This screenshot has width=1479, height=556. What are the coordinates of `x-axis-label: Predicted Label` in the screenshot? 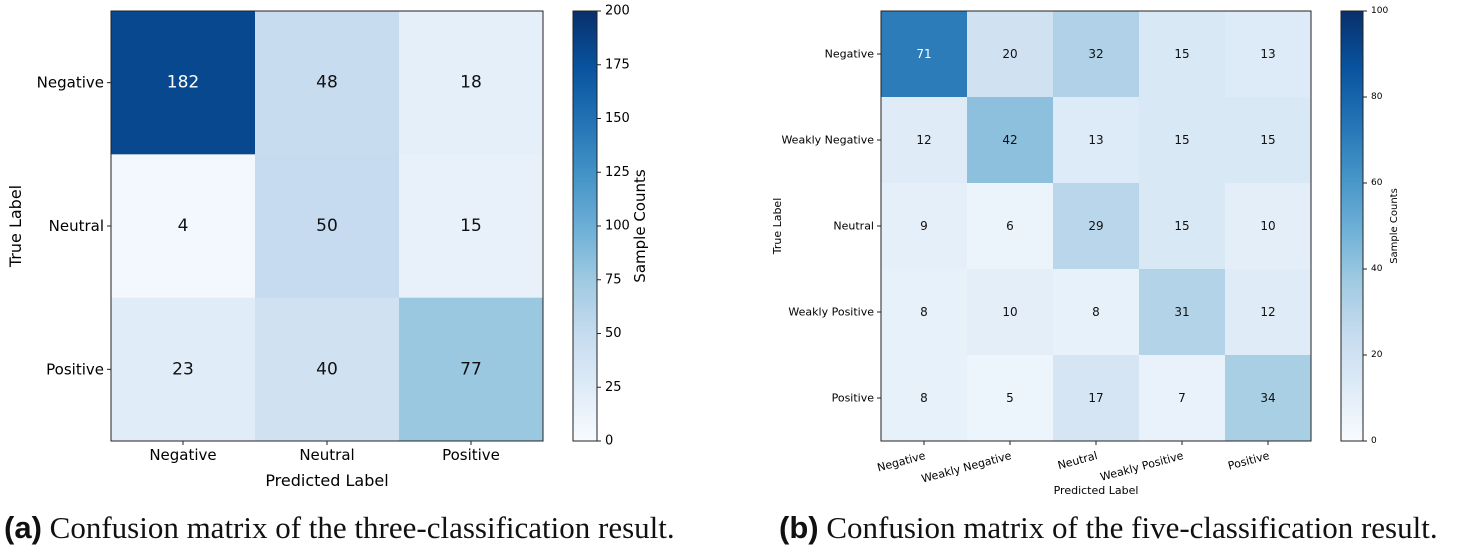 It's located at (326, 480).